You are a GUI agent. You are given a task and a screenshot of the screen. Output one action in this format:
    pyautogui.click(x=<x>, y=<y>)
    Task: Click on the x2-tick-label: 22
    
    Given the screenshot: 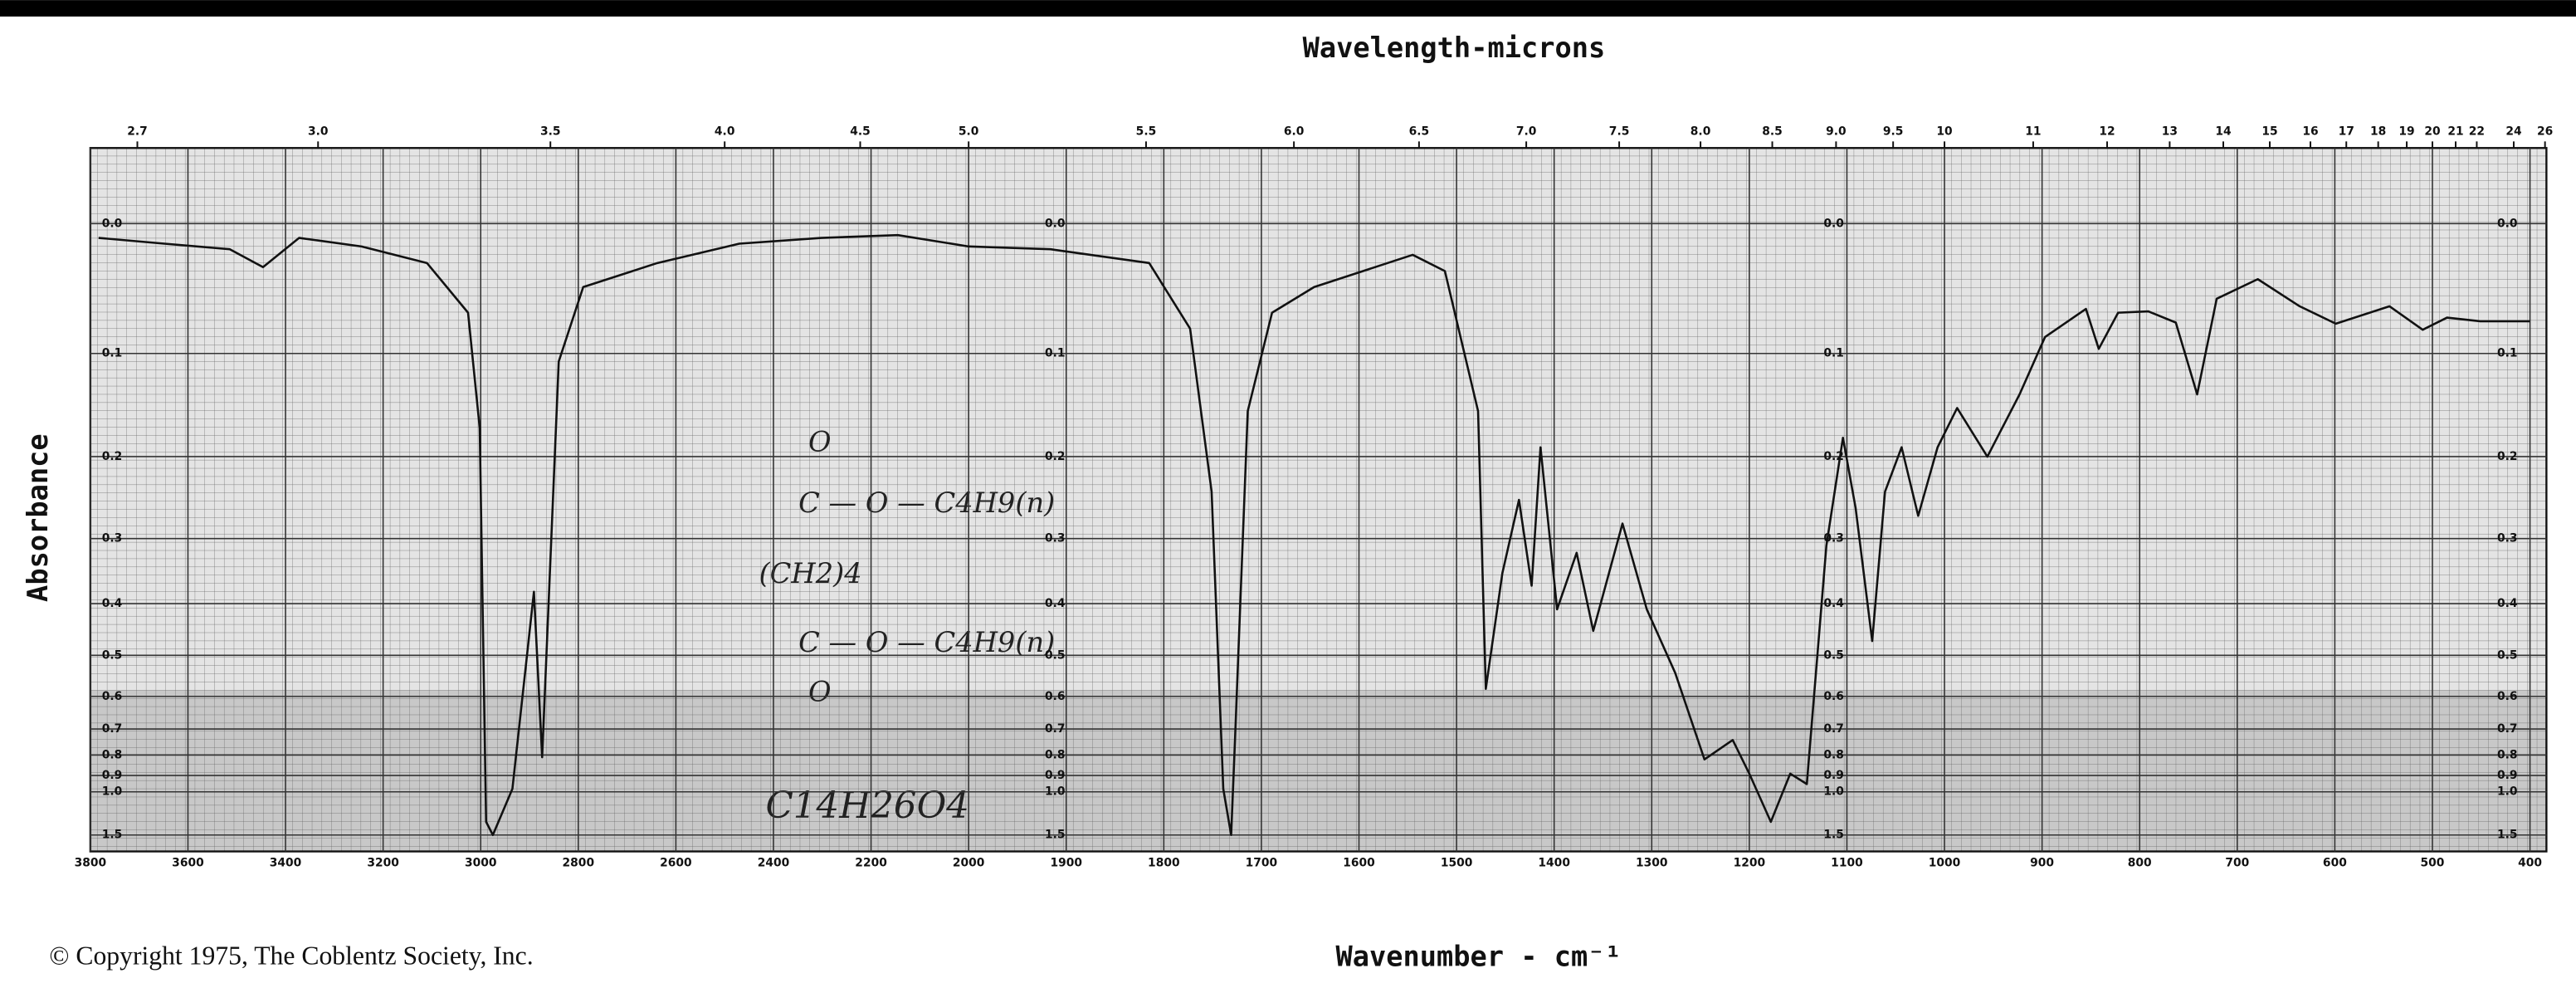 What is the action you would take?
    pyautogui.click(x=2477, y=132)
    